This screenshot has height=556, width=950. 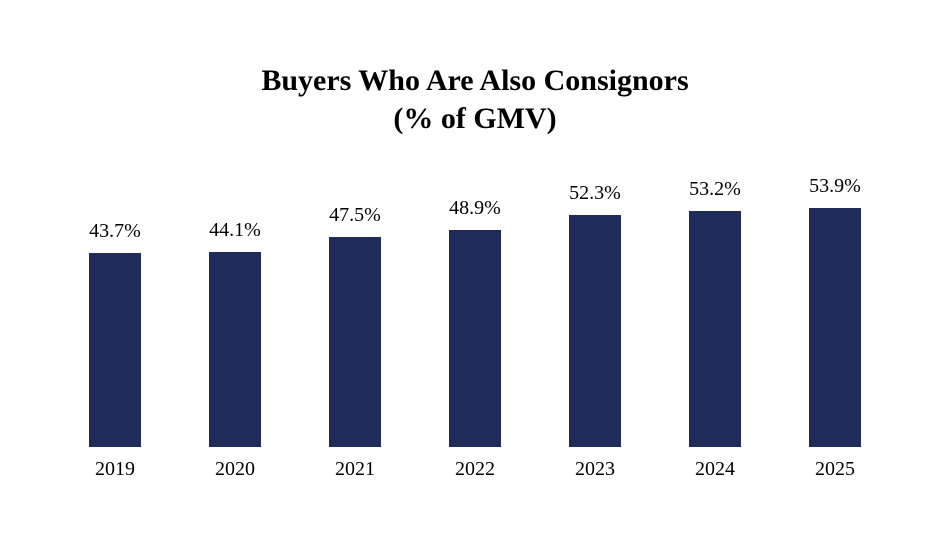 I want to click on bar-column: 48.9%, so click(x=475, y=322).